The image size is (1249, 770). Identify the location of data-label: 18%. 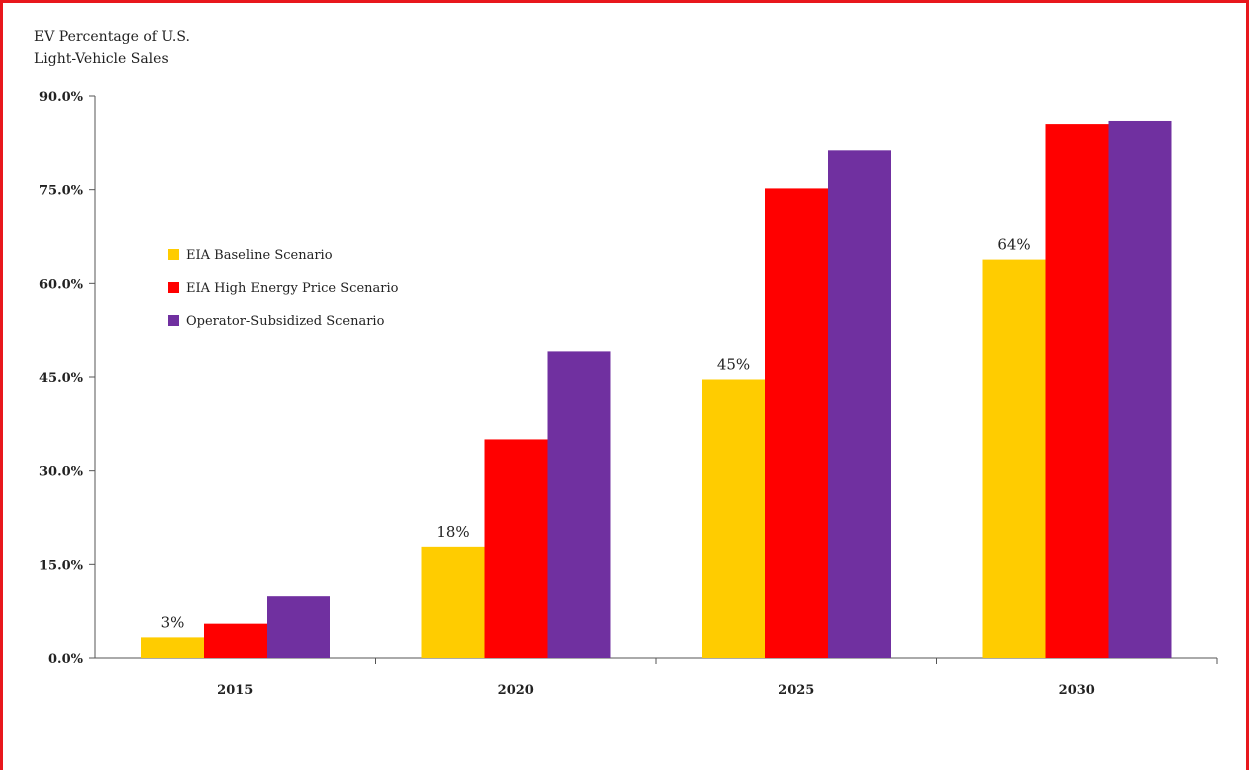
(452, 532).